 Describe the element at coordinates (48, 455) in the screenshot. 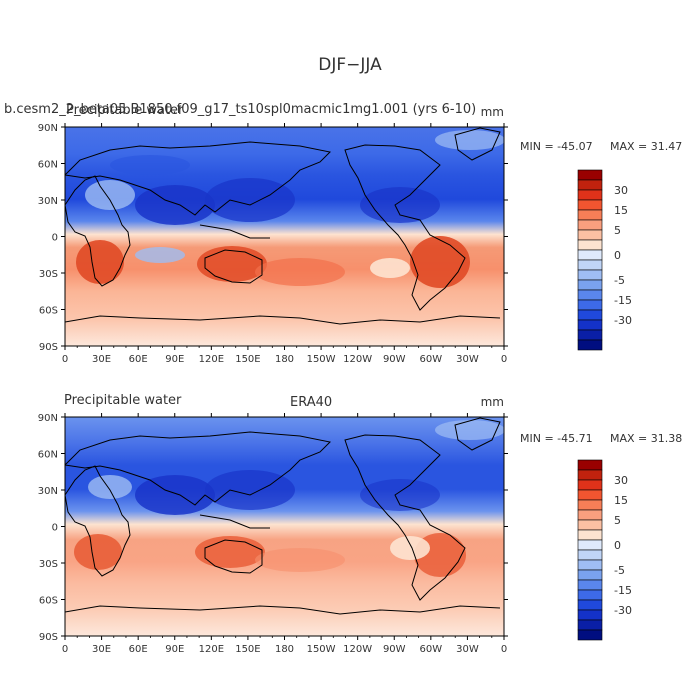

I see `y-tick-label: 60N` at that location.